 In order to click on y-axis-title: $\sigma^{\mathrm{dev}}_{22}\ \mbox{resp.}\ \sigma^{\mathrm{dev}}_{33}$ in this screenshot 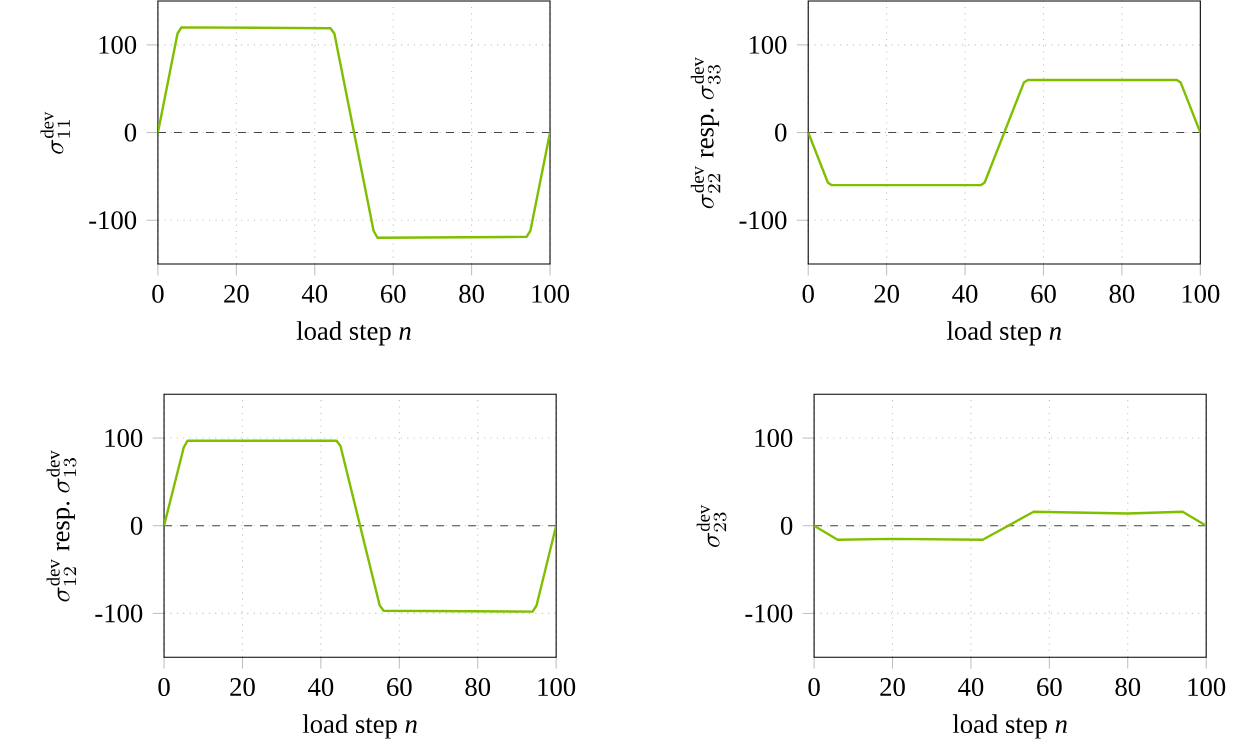, I will do `click(705, 133)`.